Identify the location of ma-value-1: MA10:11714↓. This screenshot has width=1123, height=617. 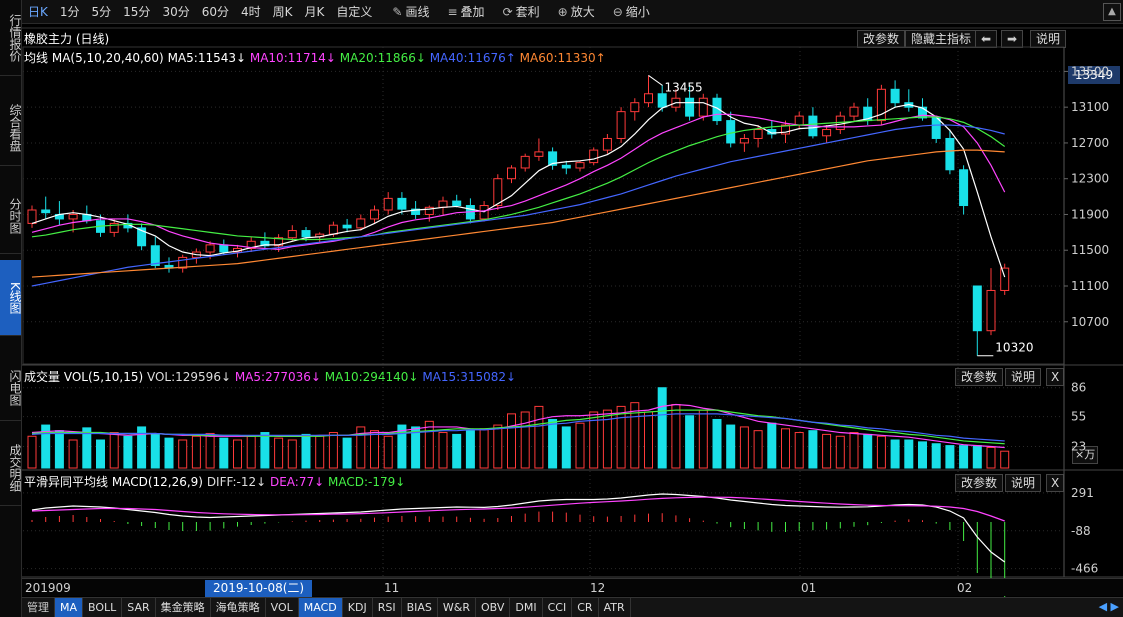
(291, 58).